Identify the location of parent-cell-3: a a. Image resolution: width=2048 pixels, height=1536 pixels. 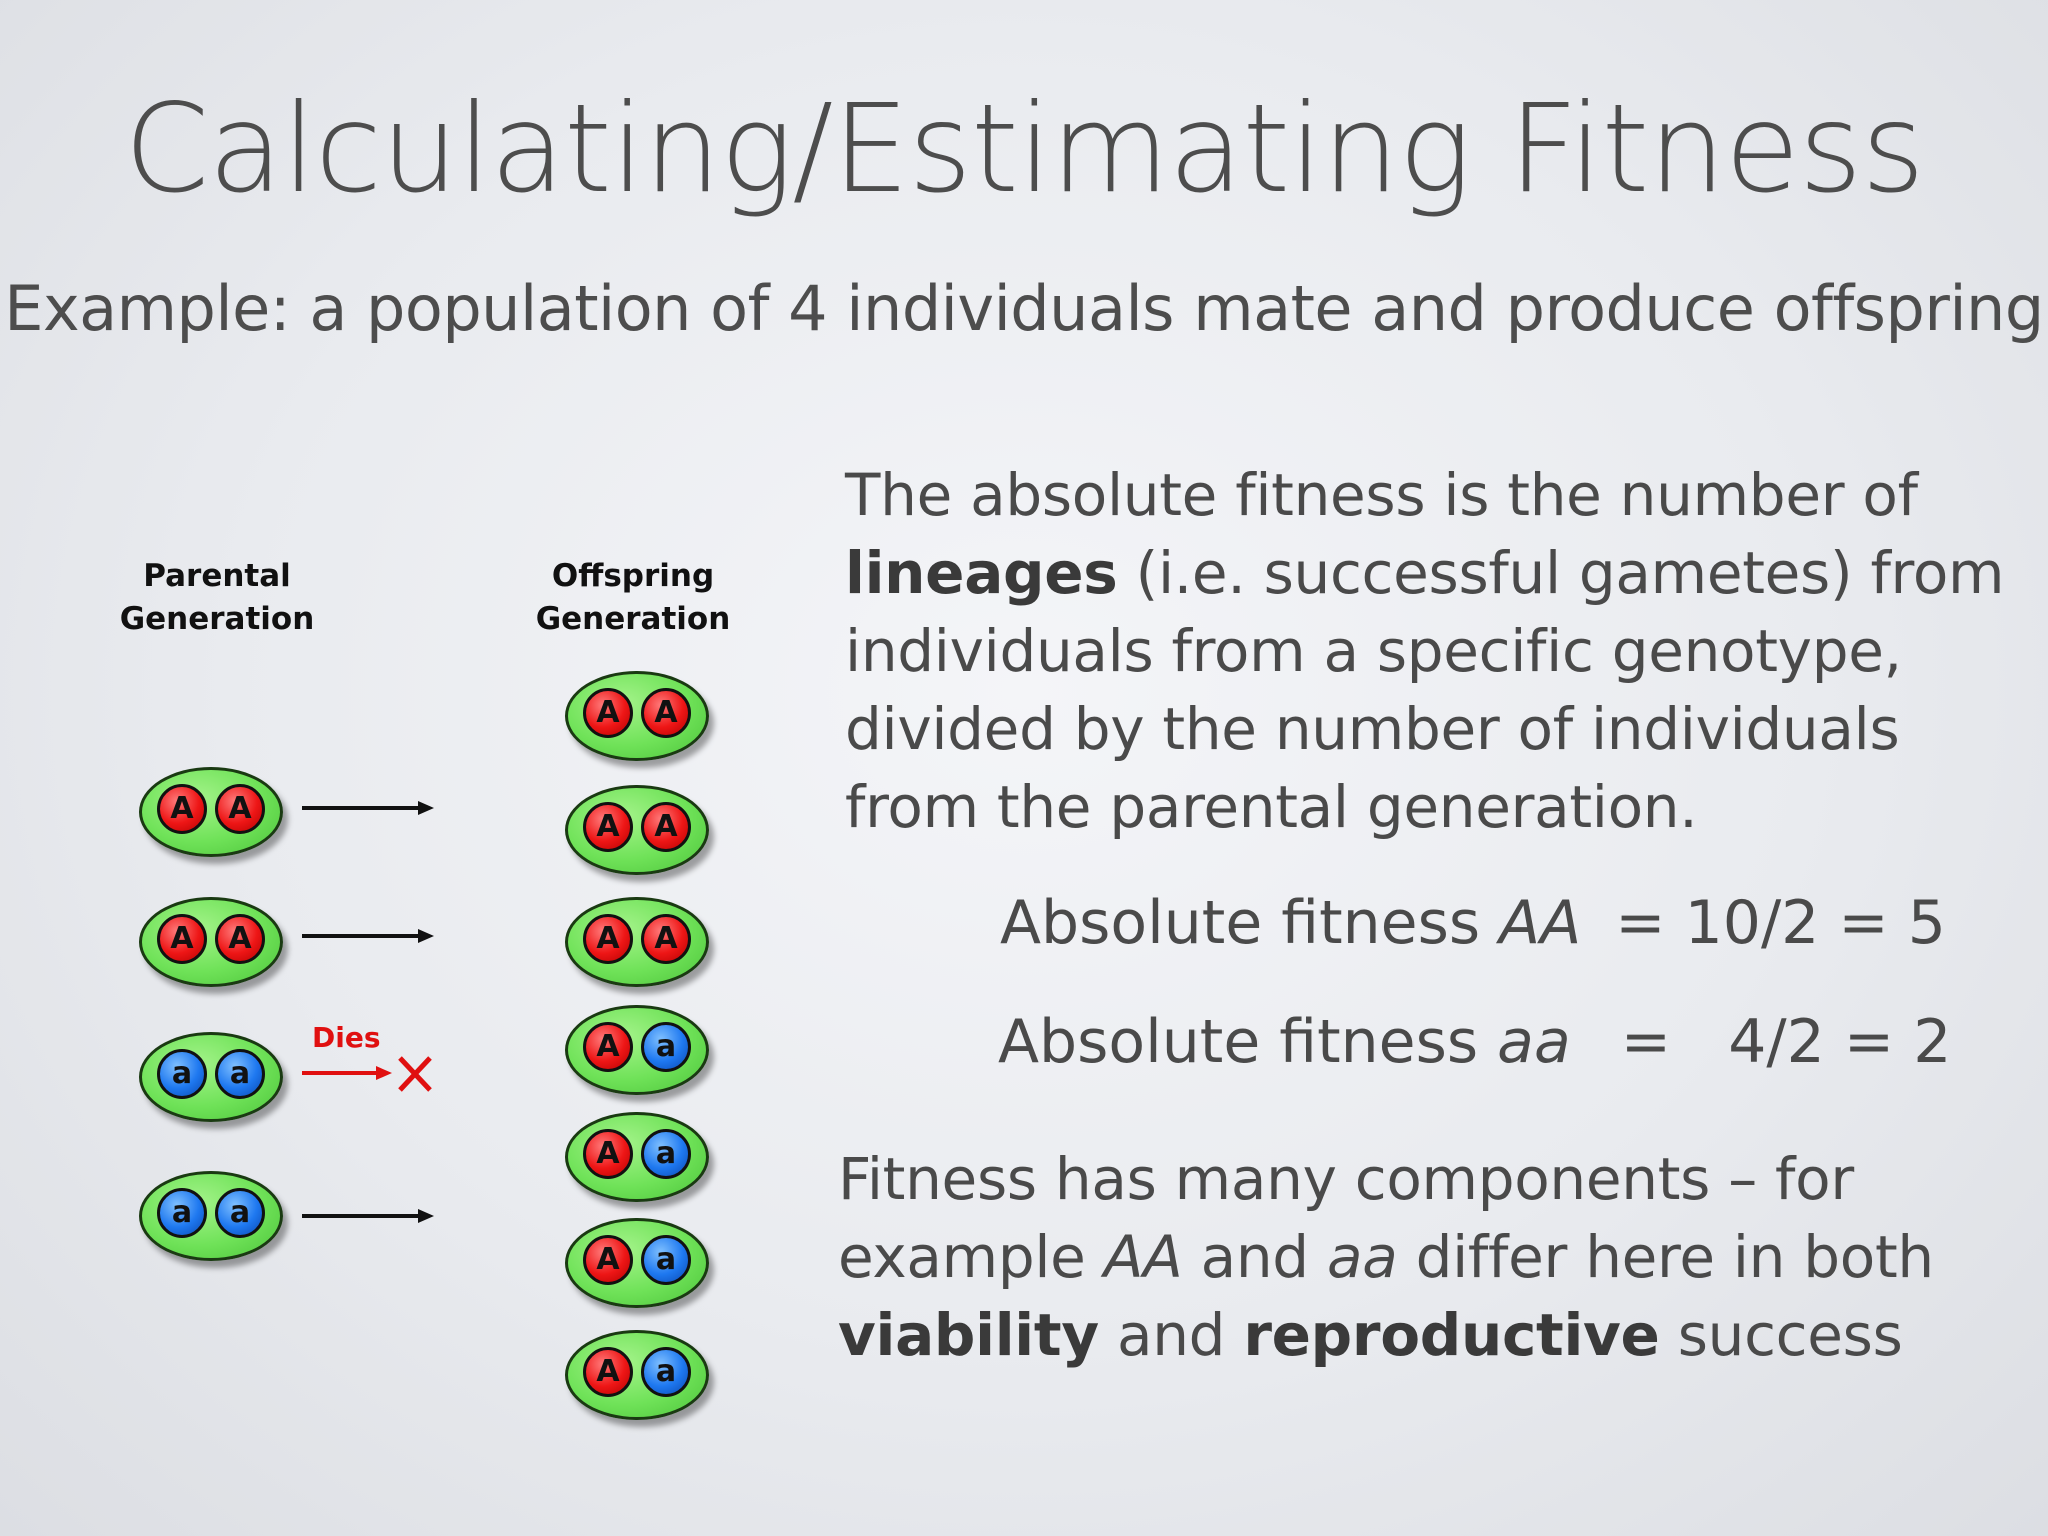
(211, 1077).